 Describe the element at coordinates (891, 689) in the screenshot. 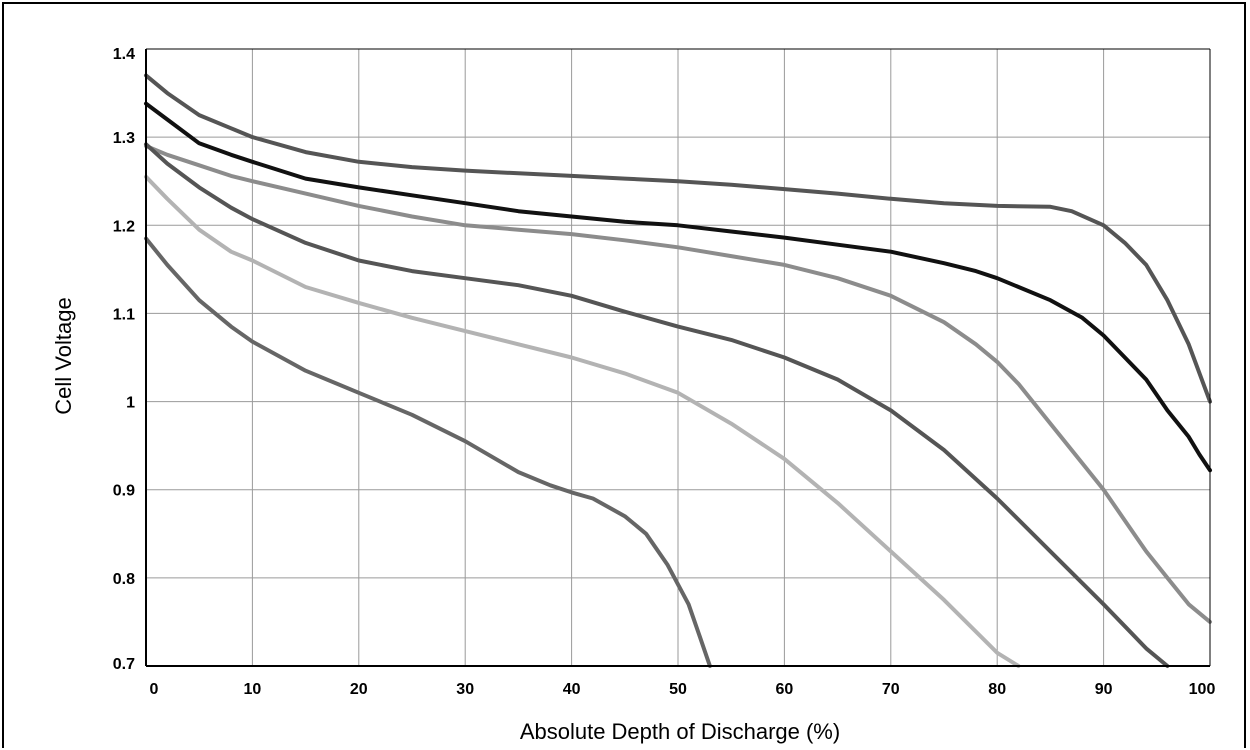

I see `x-tick-label: 70` at that location.